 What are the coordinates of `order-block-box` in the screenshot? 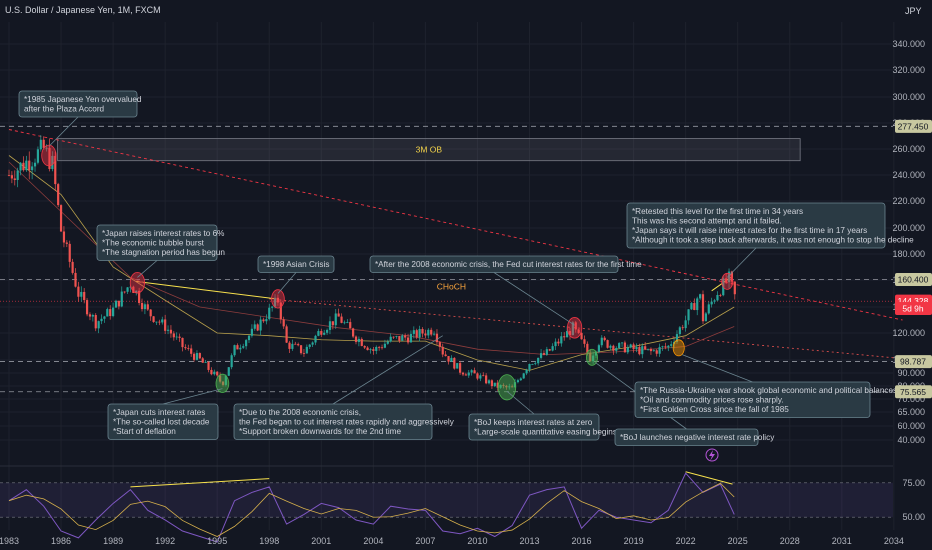 It's located at (429, 150).